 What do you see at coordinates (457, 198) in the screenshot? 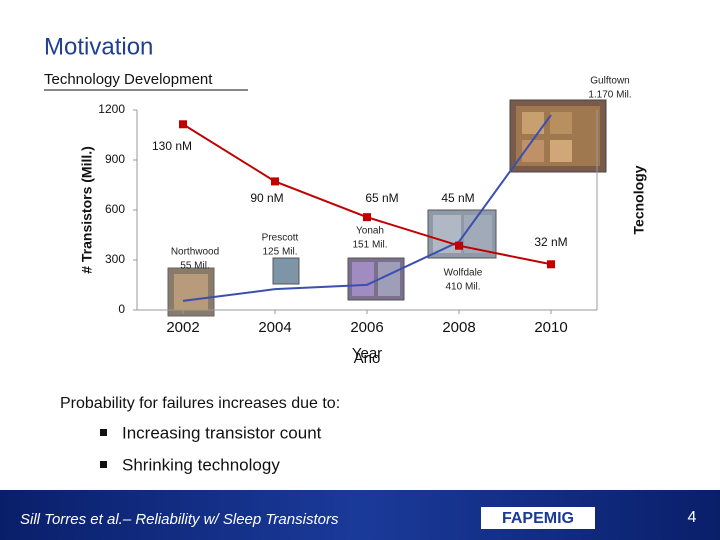
I see `data-label: 45 nM` at bounding box center [457, 198].